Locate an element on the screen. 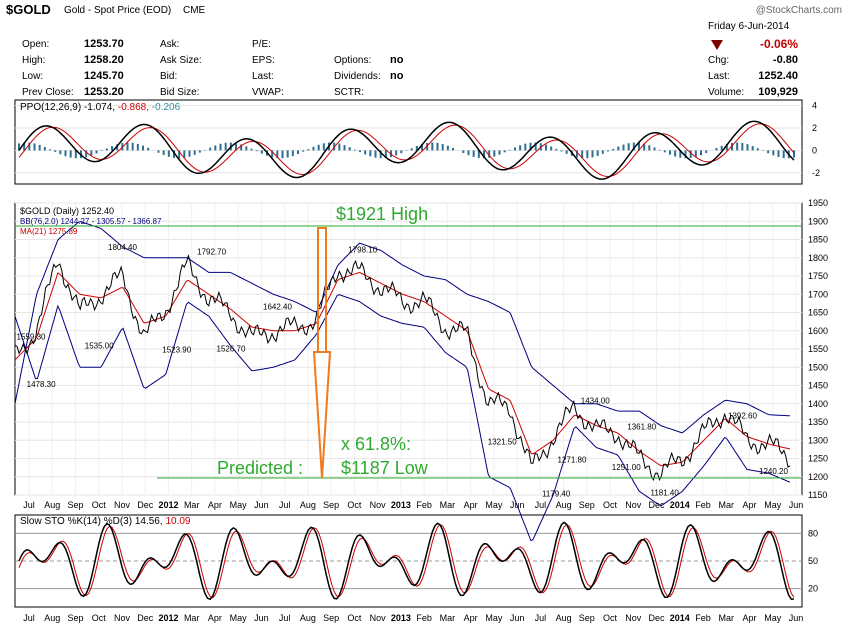 The image size is (850, 633). price-y-tick-label: 1600 is located at coordinates (818, 331).